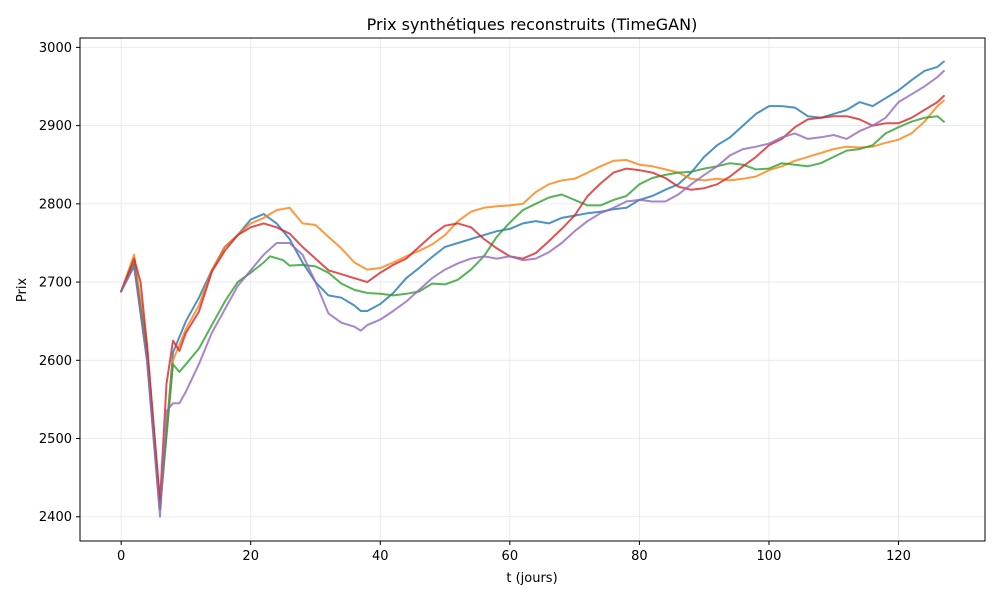 The width and height of the screenshot is (1000, 600). Describe the element at coordinates (55, 439) in the screenshot. I see `y-tick-label: 2500` at that location.